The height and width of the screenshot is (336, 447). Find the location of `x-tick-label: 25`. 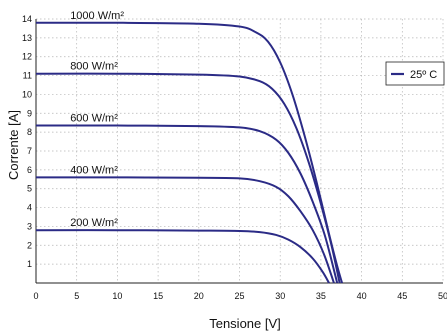

x-tick-label: 25 is located at coordinates (239, 296).